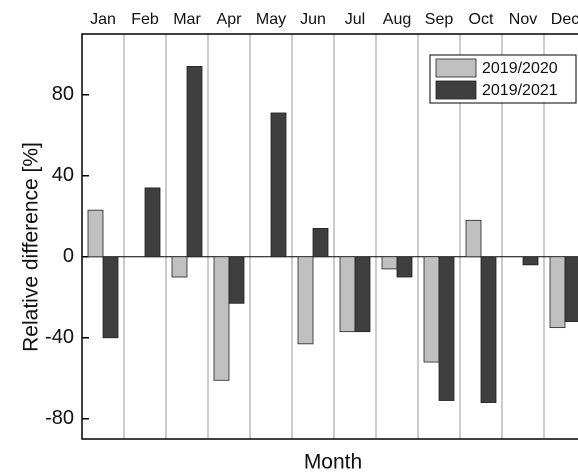 This screenshot has width=578, height=476. I want to click on legend-label: 2019/2020, so click(520, 68).